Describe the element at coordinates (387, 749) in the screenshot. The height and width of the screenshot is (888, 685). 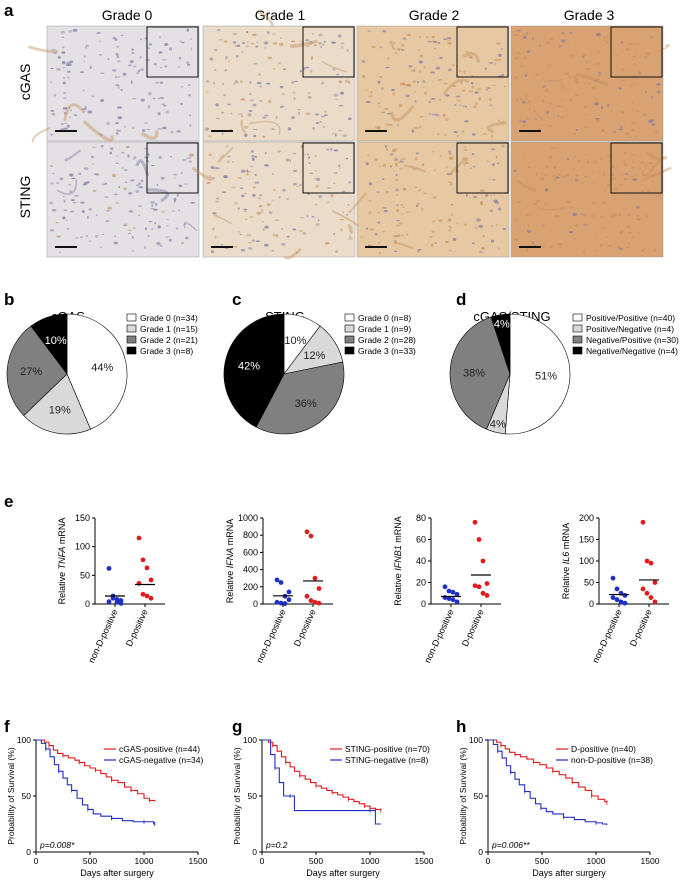
I see `legend-entry: STING-positive (n=70)` at that location.